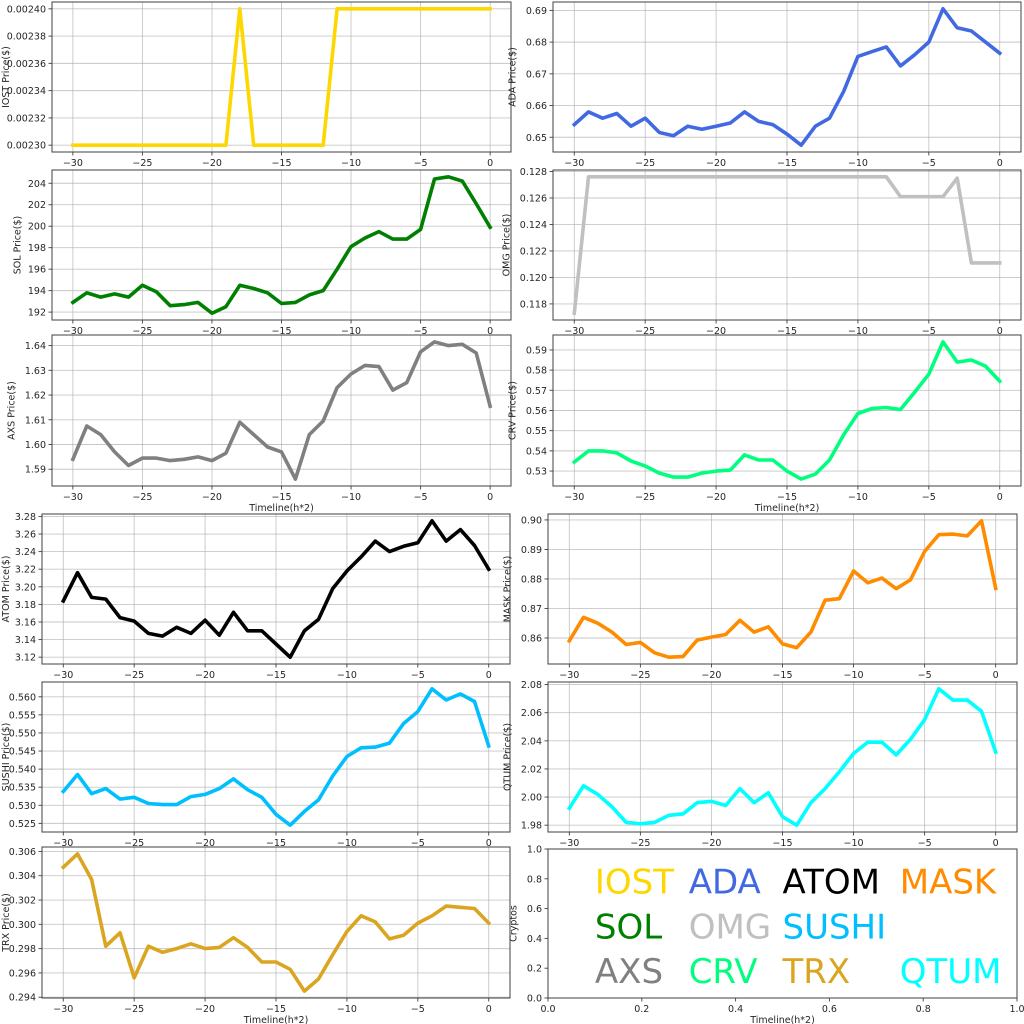  I want to click on y-tick-label: 0.535, so click(22, 788).